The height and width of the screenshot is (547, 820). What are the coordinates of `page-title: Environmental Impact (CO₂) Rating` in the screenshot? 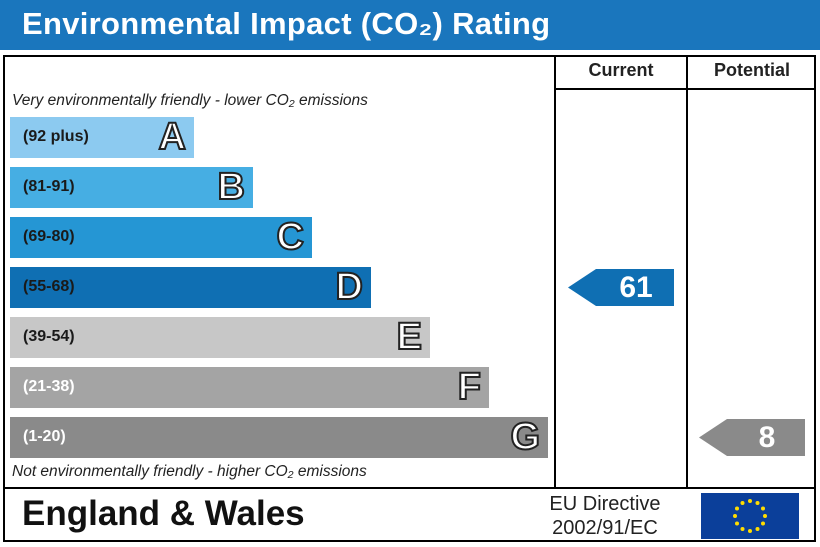 It's located at (286, 23).